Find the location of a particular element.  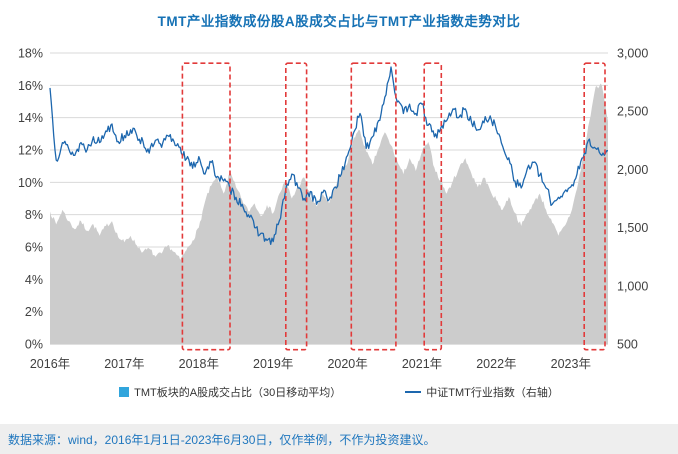

svg-text: 6% is located at coordinates (34, 248).